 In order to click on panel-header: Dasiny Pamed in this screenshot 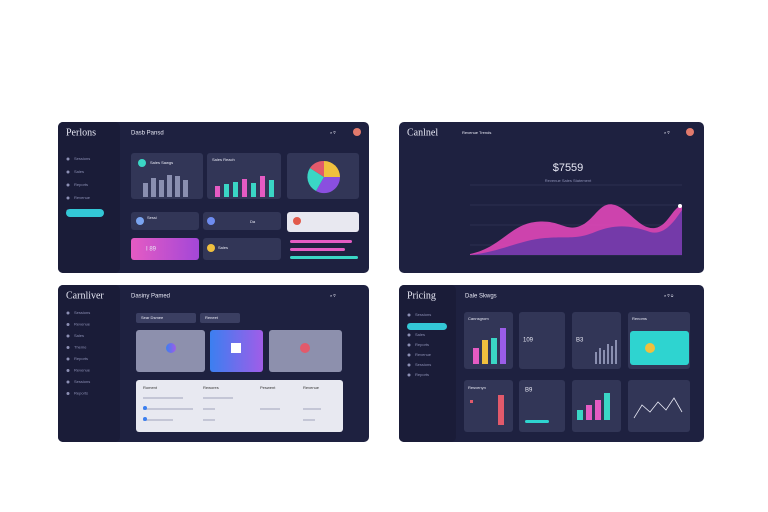, I will do `click(150, 297)`.